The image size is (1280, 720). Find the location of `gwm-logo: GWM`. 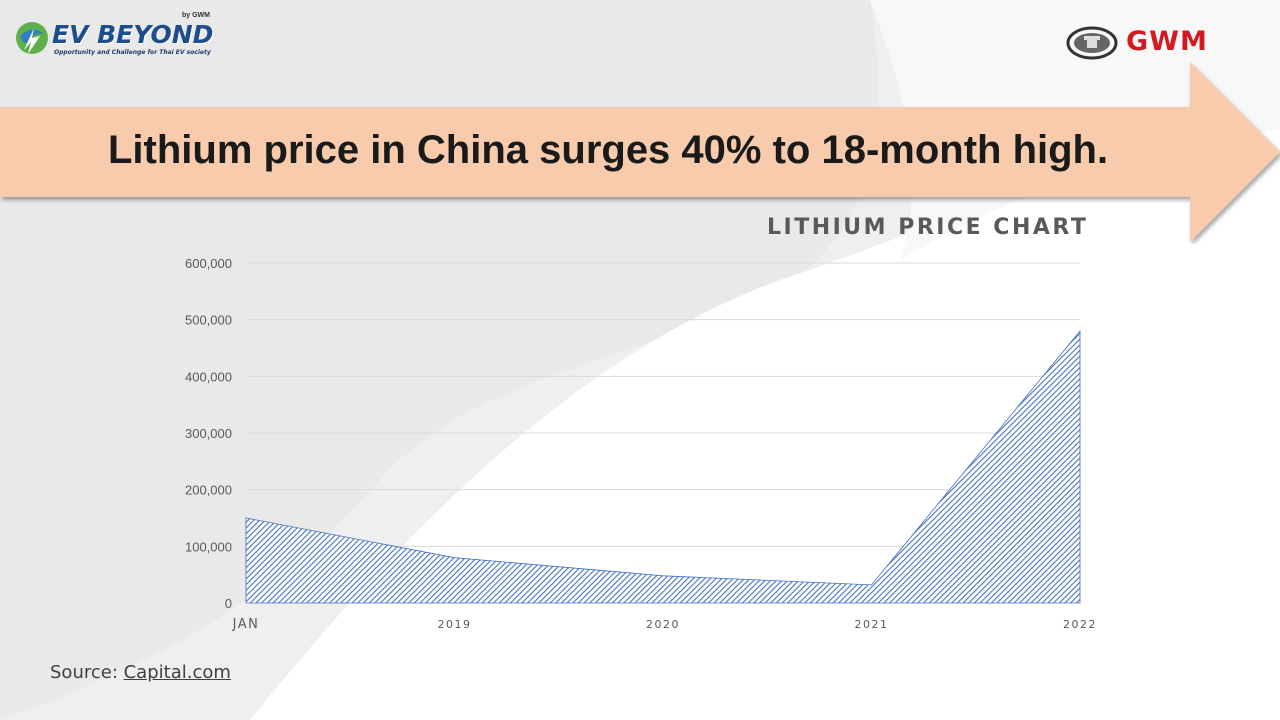

gwm-logo: GWM is located at coordinates (1151, 43).